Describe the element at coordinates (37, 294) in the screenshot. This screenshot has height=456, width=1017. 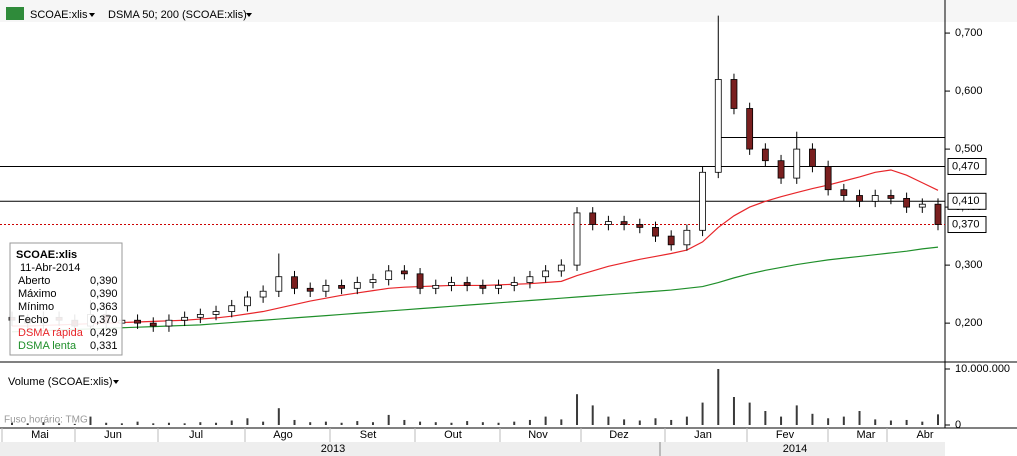
I see `info-key: Máximo` at that location.